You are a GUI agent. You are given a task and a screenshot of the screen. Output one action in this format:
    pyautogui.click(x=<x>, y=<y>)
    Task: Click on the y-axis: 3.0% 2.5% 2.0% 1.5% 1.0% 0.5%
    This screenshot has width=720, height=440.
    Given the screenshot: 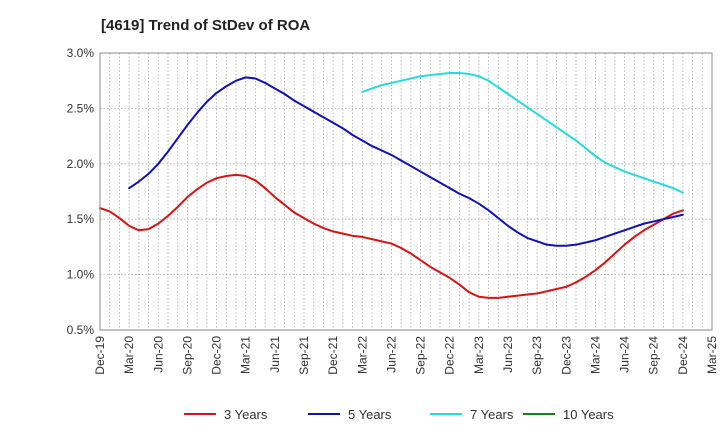 What is the action you would take?
    pyautogui.click(x=81, y=191)
    